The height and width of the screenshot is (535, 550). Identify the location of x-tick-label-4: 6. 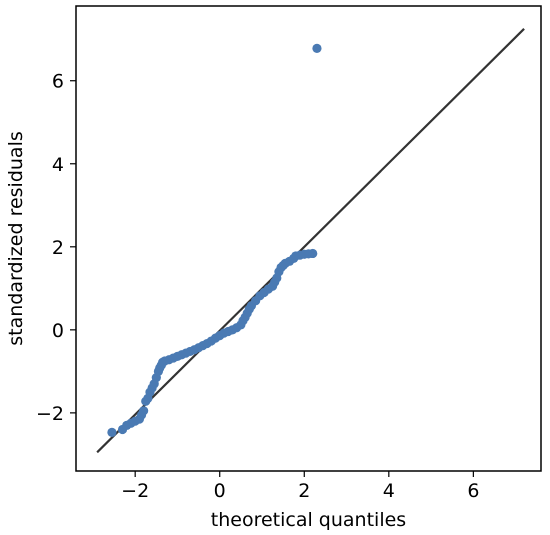
(473, 491).